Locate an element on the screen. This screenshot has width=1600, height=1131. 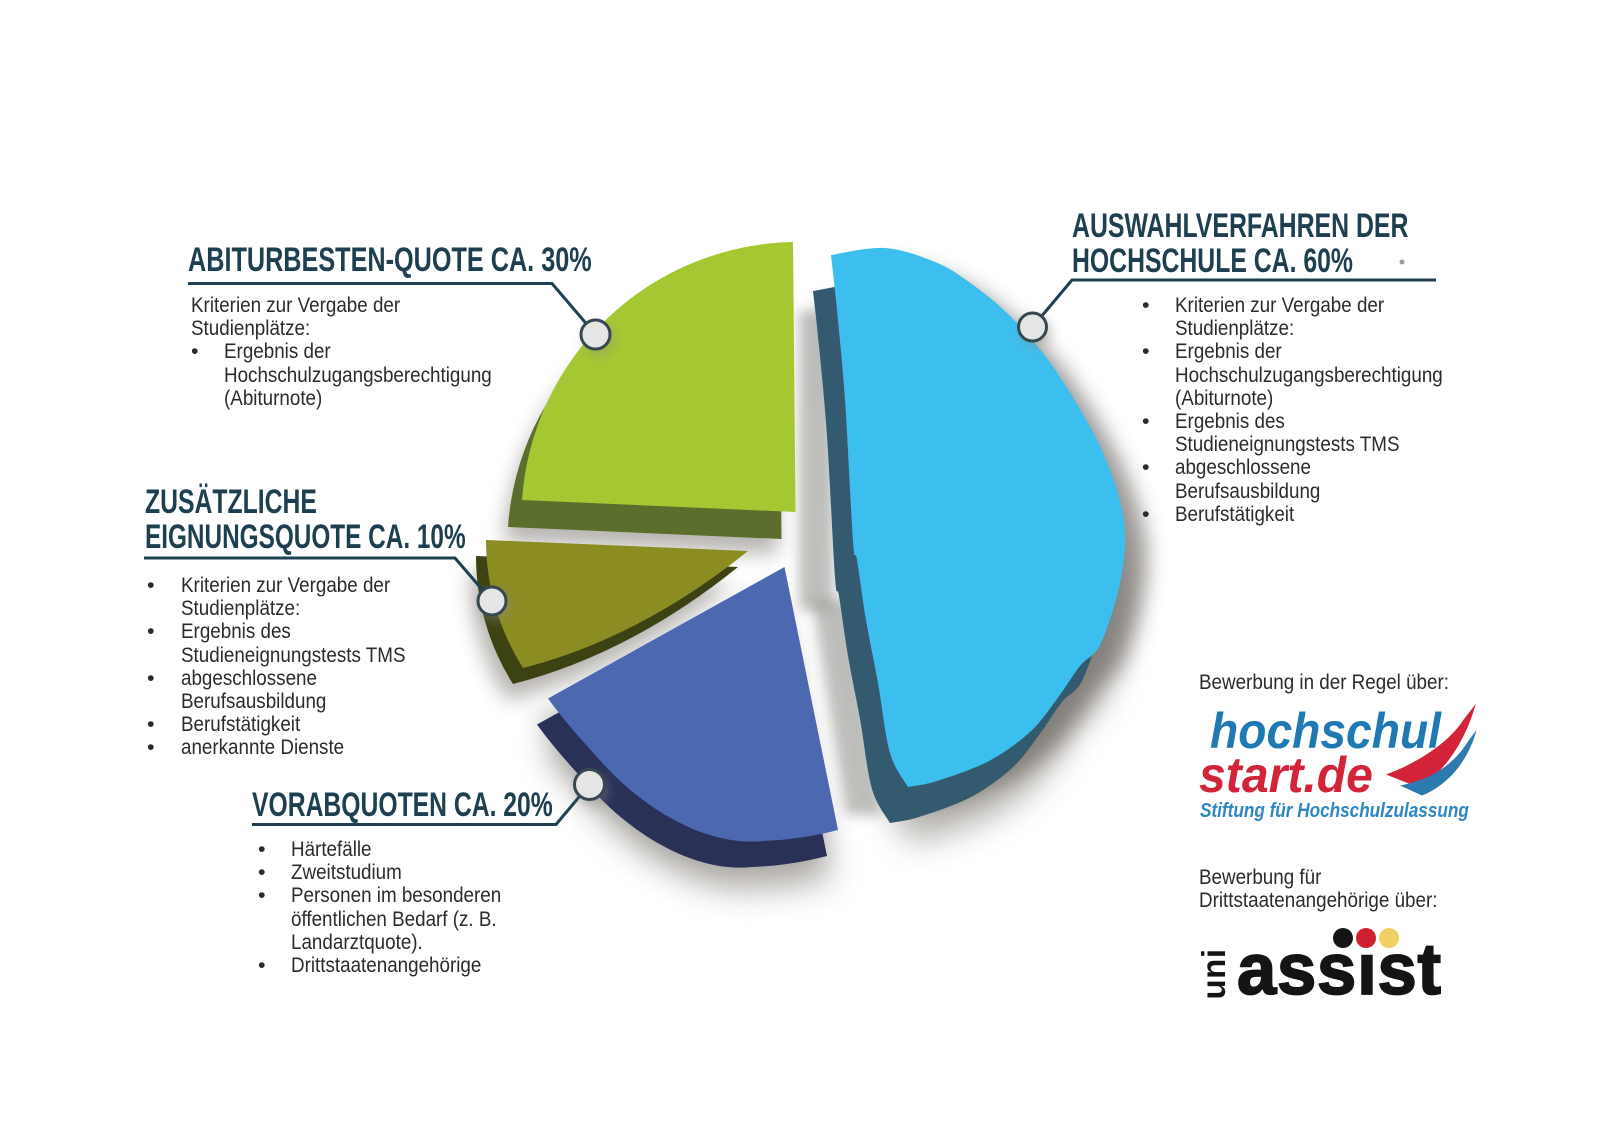
svg-text: uni is located at coordinates (1213, 974).